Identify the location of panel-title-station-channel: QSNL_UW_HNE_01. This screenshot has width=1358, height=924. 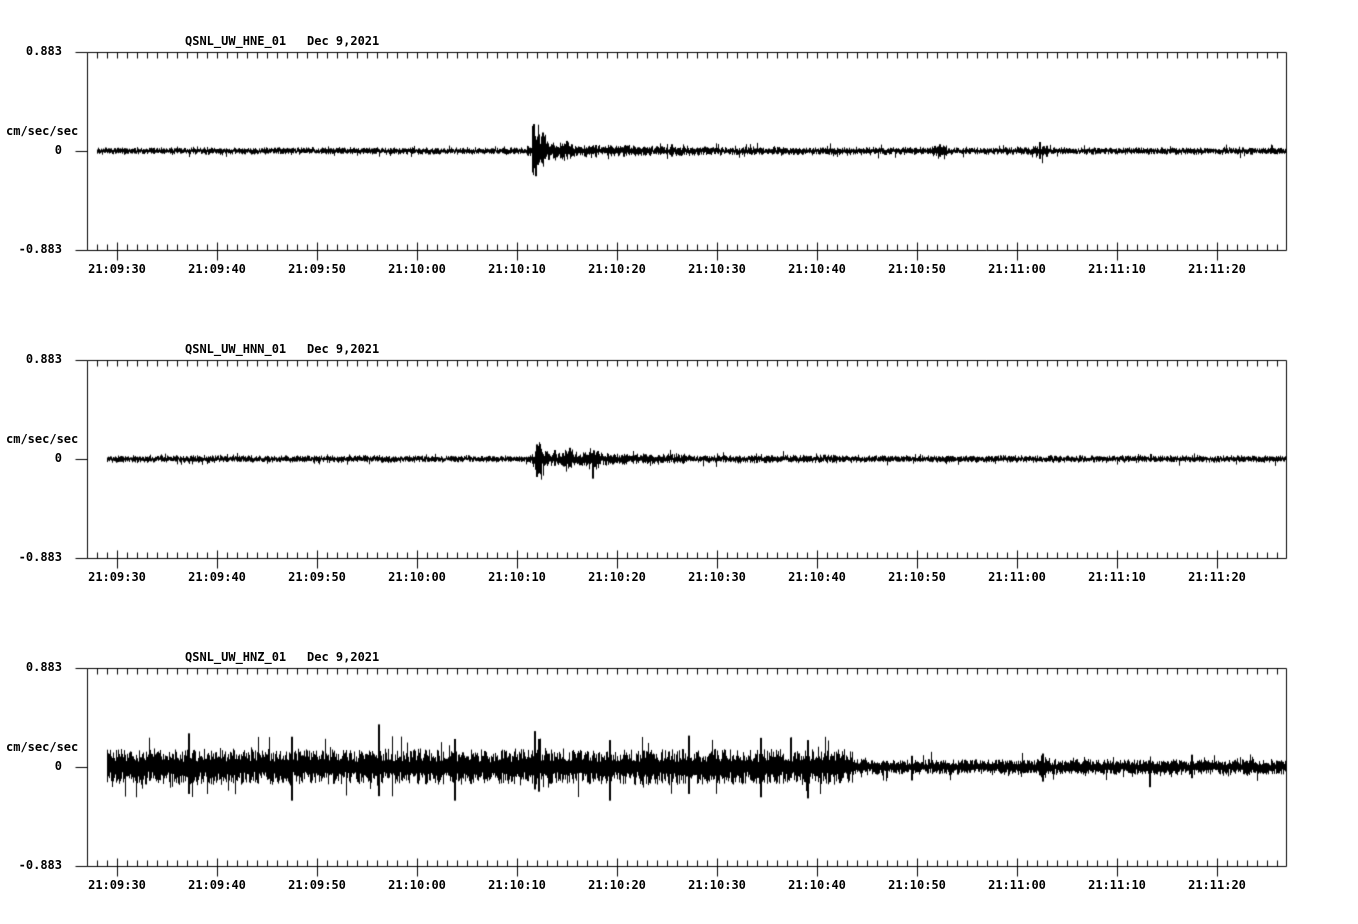
(236, 41).